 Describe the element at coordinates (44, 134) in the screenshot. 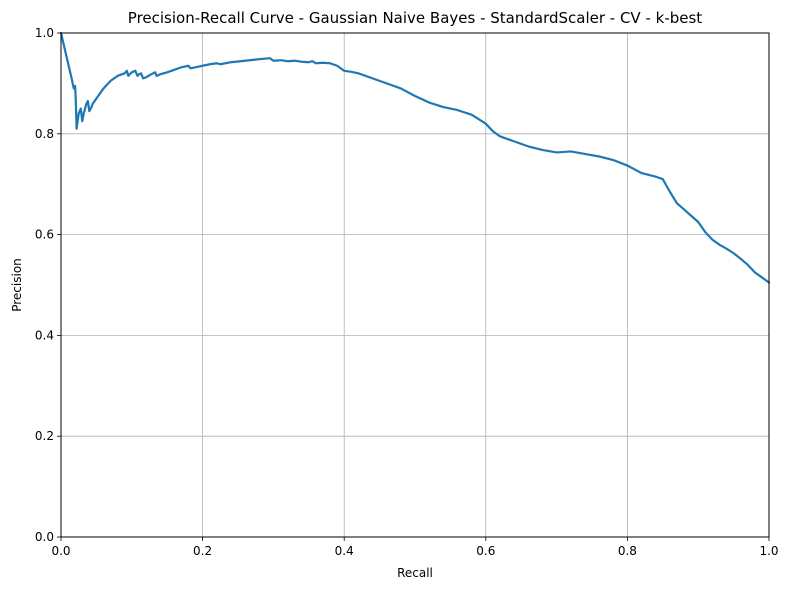

I see `y-tick-label: 0.8` at that location.